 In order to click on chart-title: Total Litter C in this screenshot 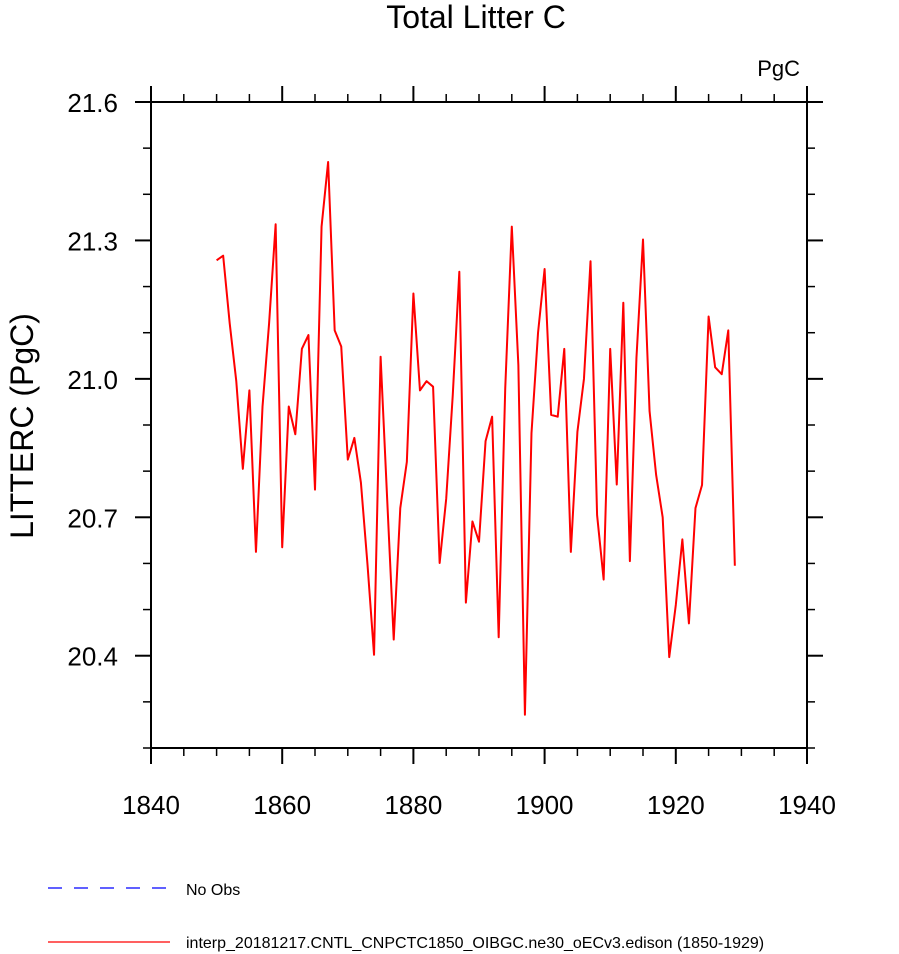, I will do `click(476, 17)`.